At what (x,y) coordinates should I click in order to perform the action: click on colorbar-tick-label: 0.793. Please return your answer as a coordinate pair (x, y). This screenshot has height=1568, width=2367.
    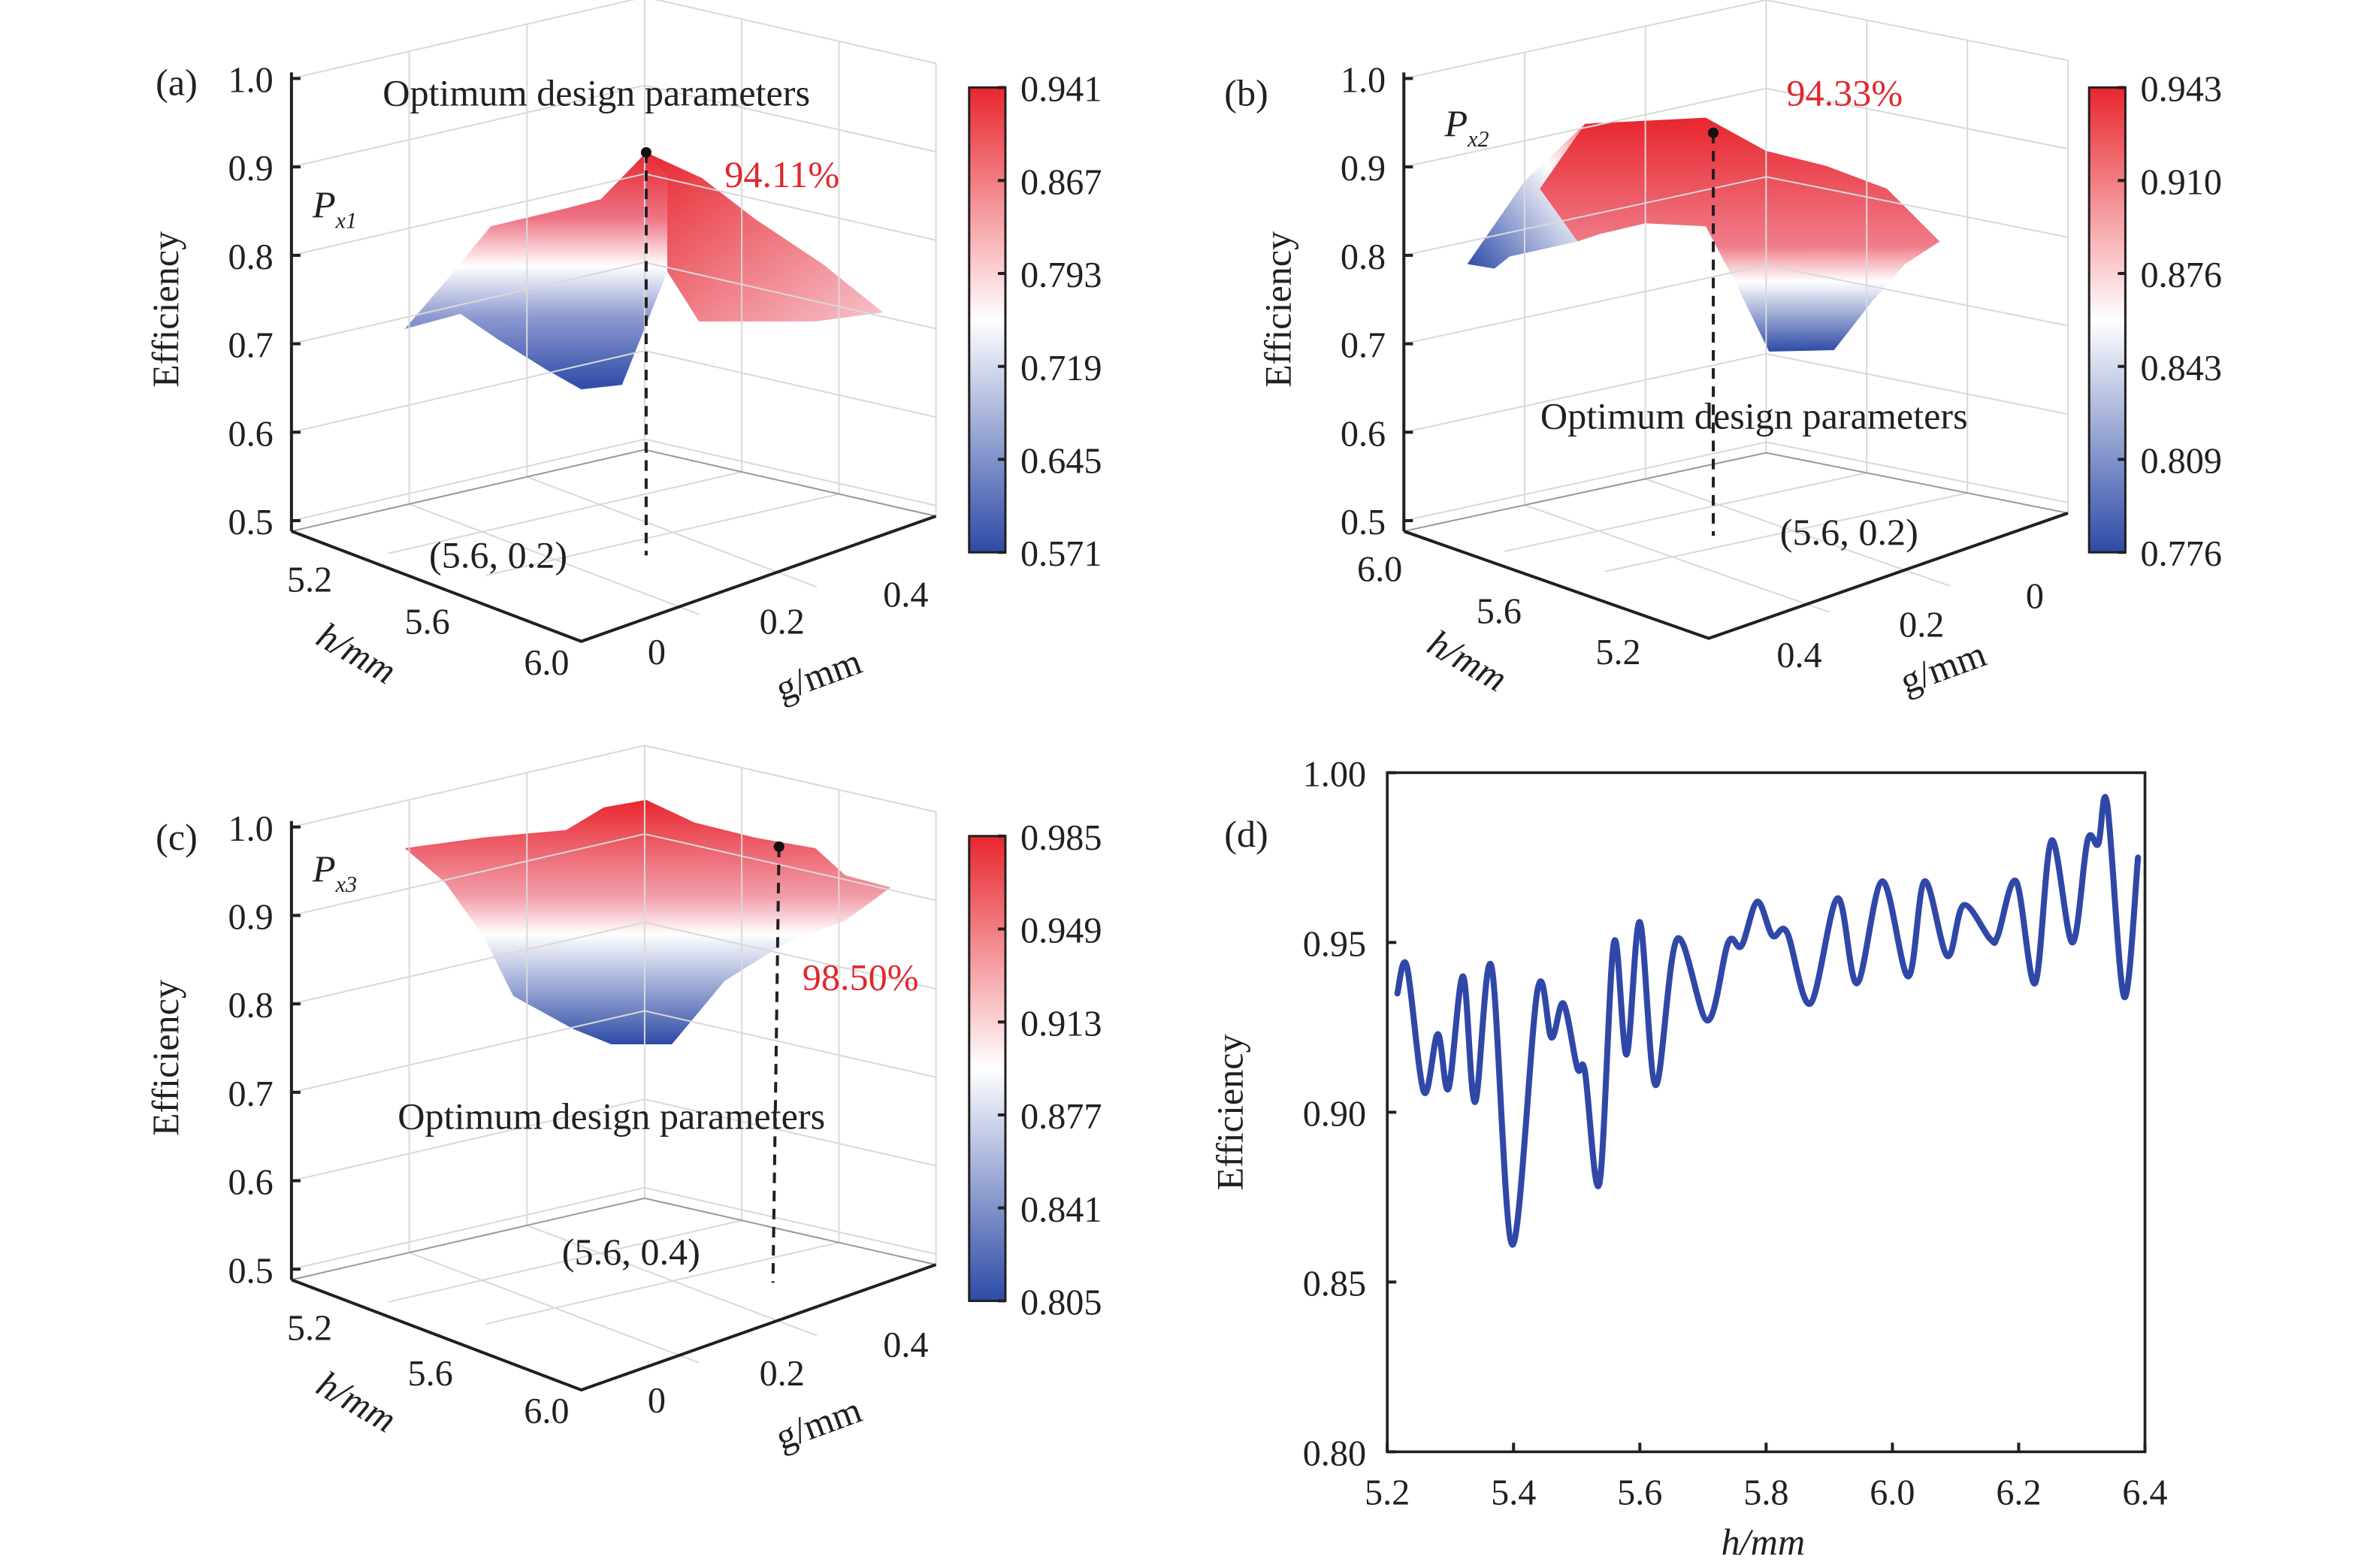
    Looking at the image, I should click on (1061, 275).